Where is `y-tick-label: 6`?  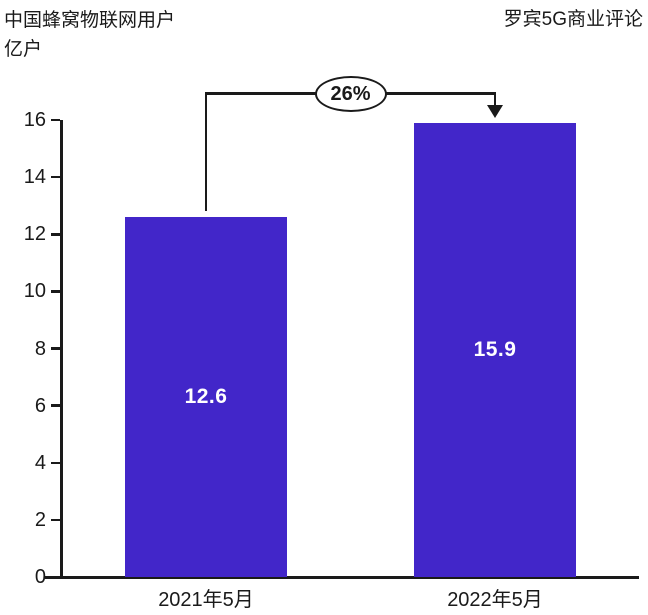
y-tick-label: 6 is located at coordinates (40, 405).